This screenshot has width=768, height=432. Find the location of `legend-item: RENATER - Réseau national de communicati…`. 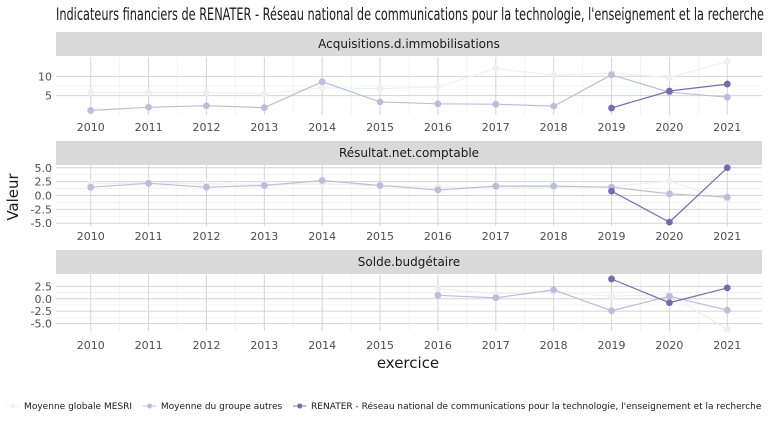

legend-item: RENATER - Réseau national de communicati… is located at coordinates (527, 406).